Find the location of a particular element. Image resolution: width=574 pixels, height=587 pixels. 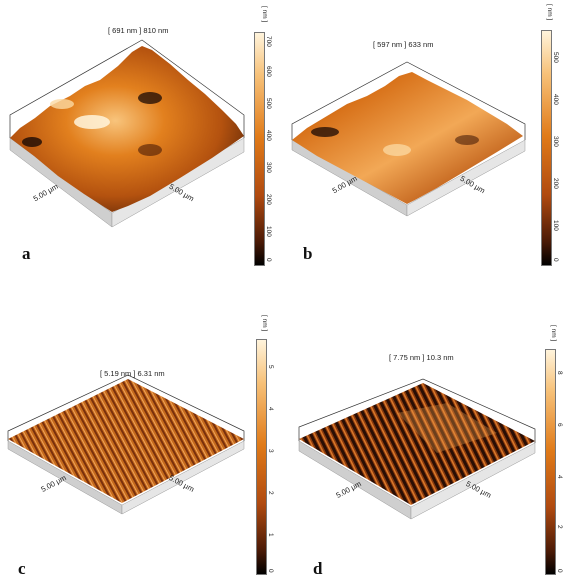

height-range-label: [ 597 nm ] 633 nm is located at coordinates (403, 44).